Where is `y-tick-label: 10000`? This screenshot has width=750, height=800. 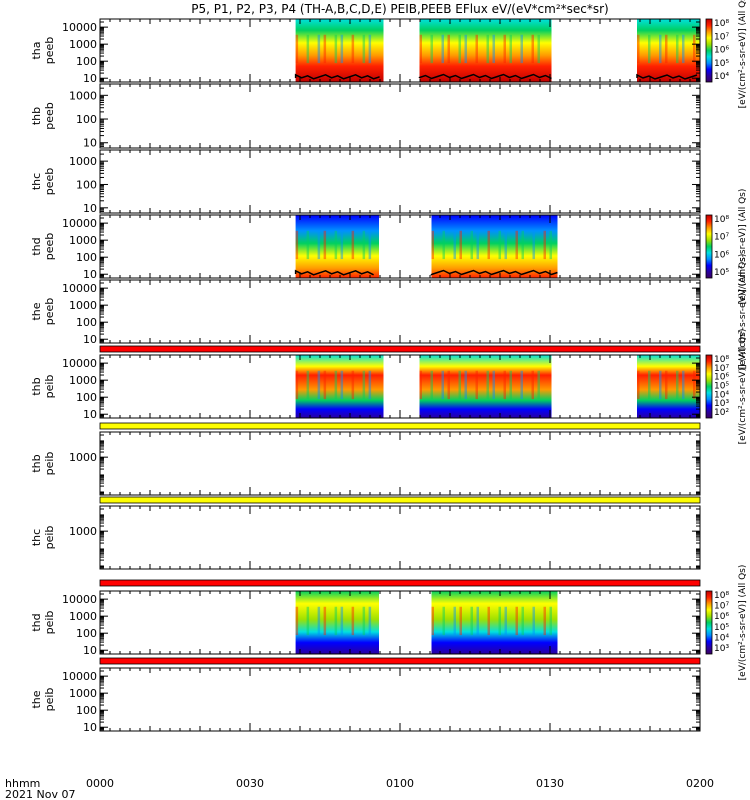 y-tick-label: 10000 is located at coordinates (79, 288).